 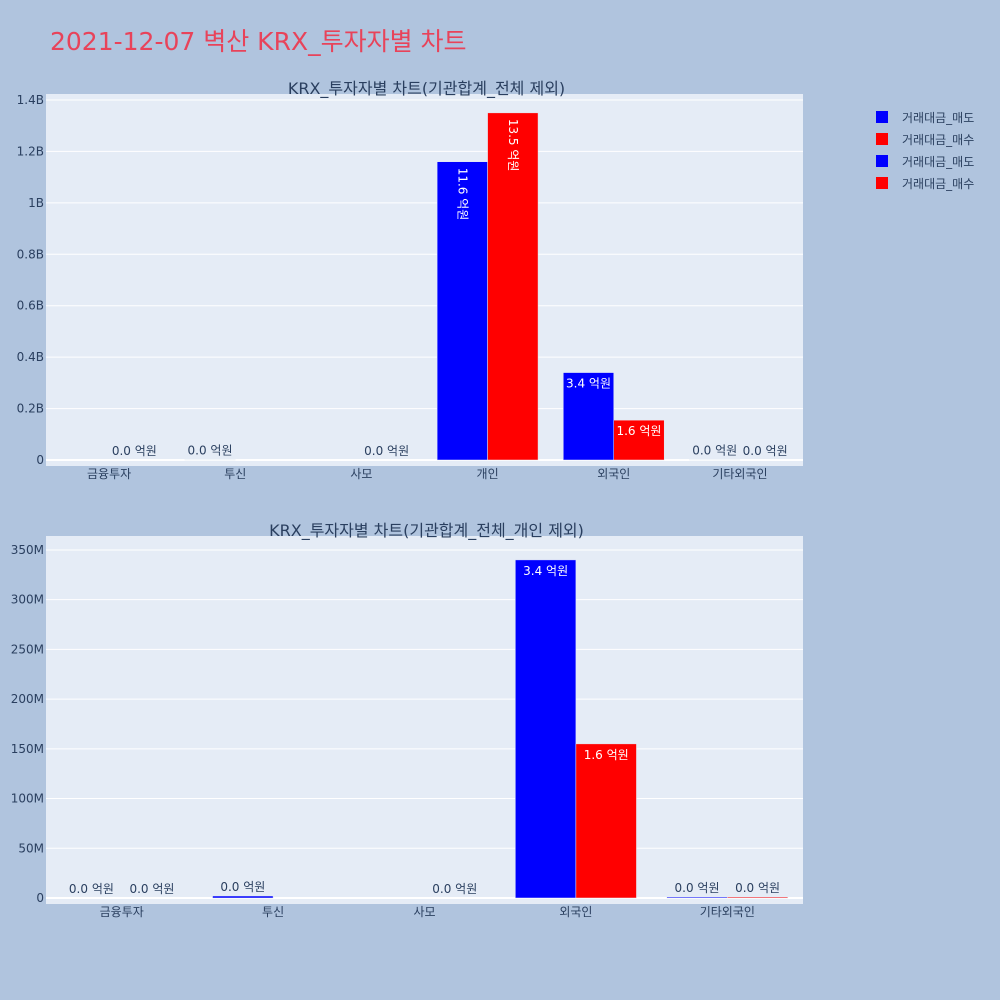 What do you see at coordinates (27, 699) in the screenshot?
I see `y-tick-label: 200M` at bounding box center [27, 699].